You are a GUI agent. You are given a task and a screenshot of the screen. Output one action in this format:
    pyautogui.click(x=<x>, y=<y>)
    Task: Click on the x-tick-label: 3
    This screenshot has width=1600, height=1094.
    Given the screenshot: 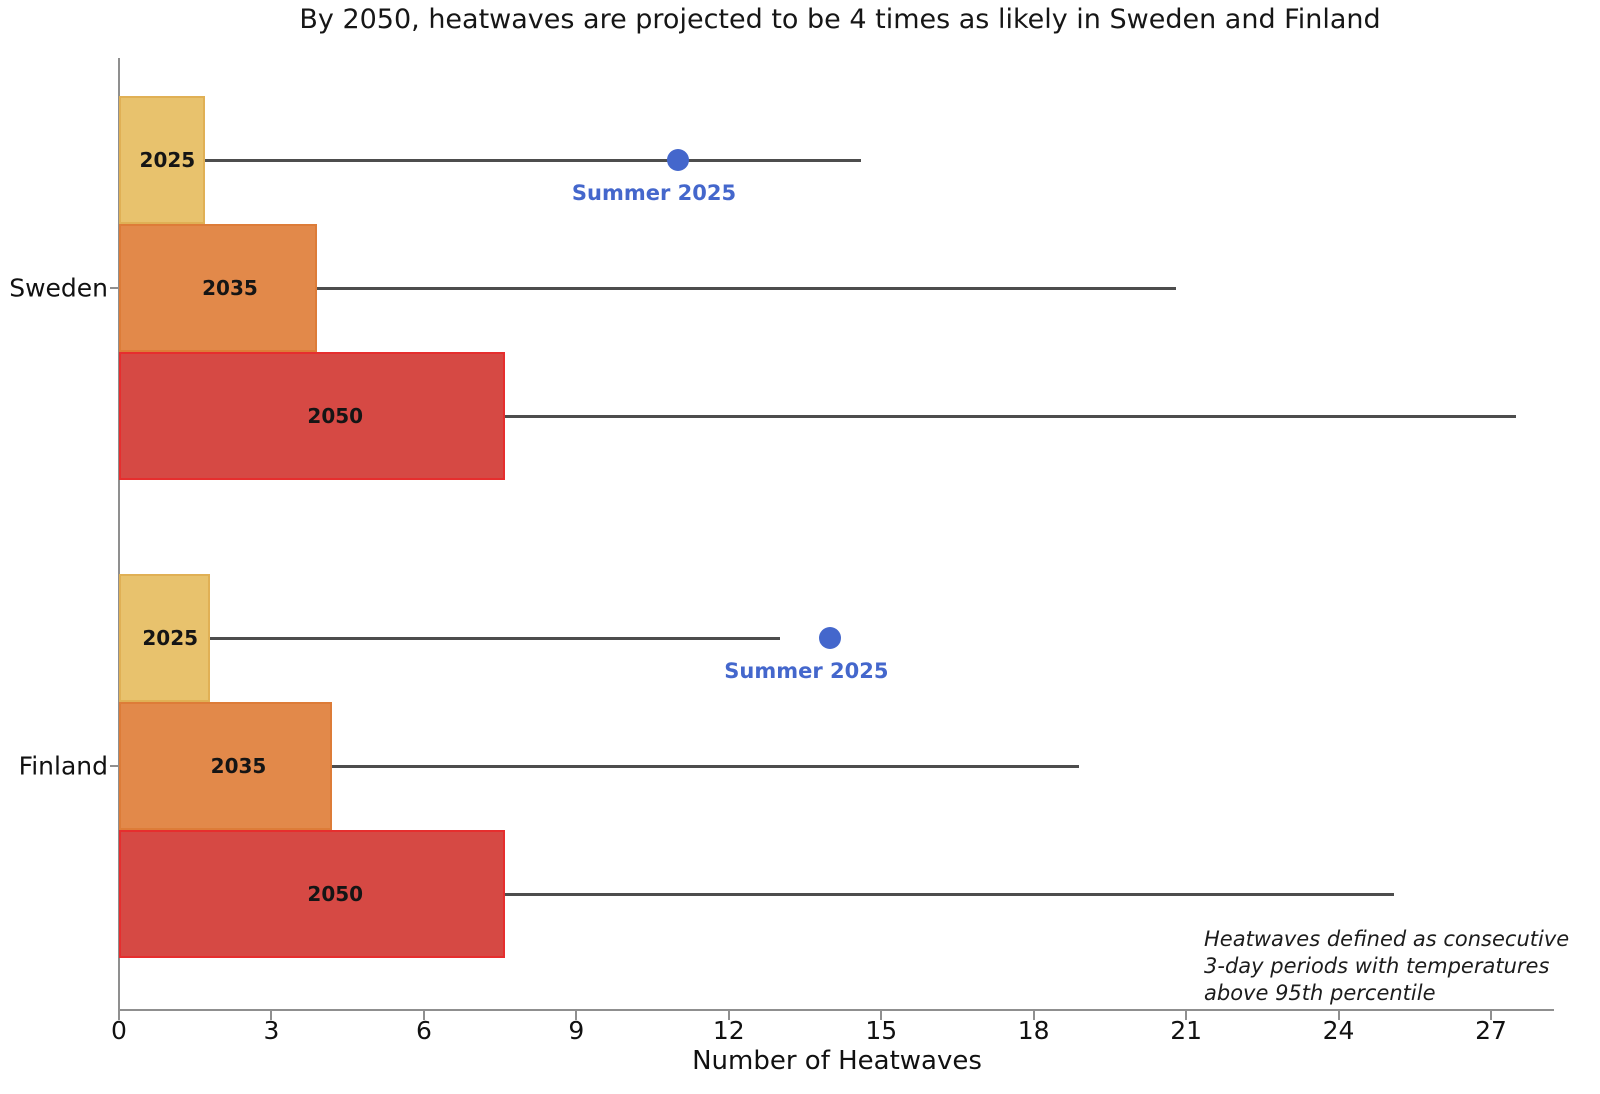 What is the action you would take?
    pyautogui.click(x=271, y=1030)
    